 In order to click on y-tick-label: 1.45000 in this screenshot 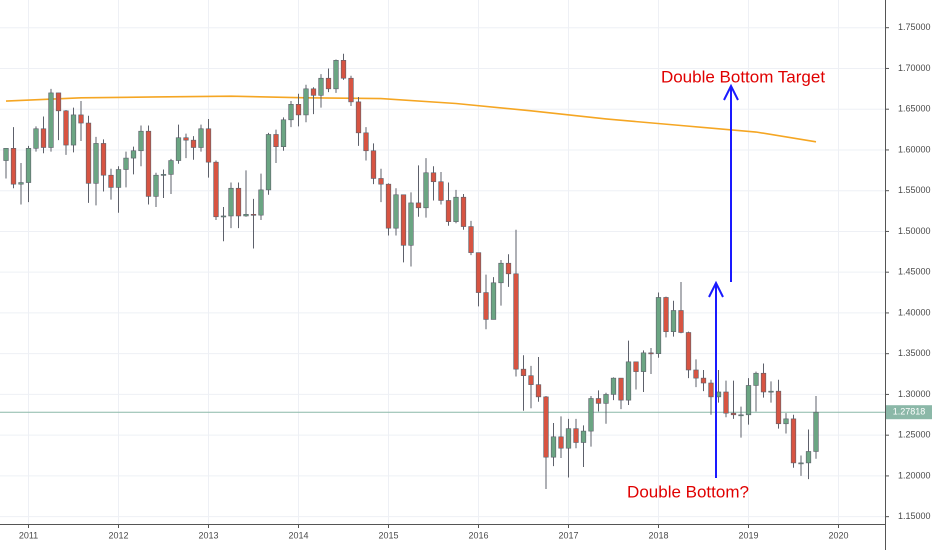, I will do `click(914, 272)`.